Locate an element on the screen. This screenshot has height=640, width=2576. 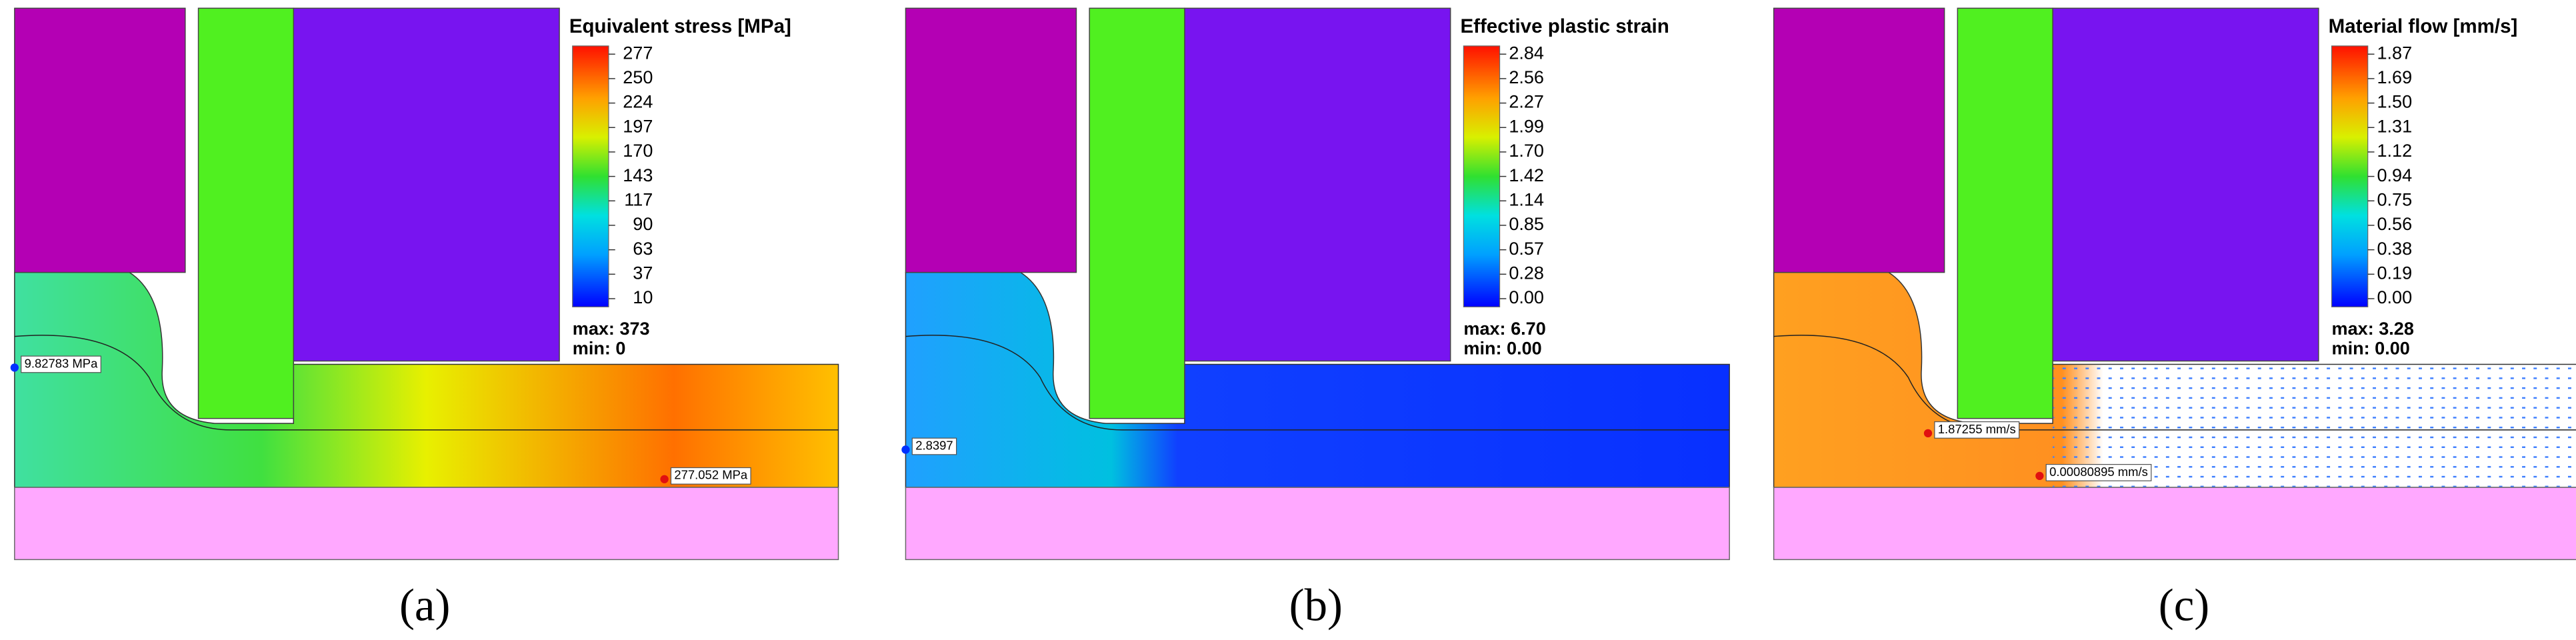
colorbar-label: 2.27 is located at coordinates (1526, 101).